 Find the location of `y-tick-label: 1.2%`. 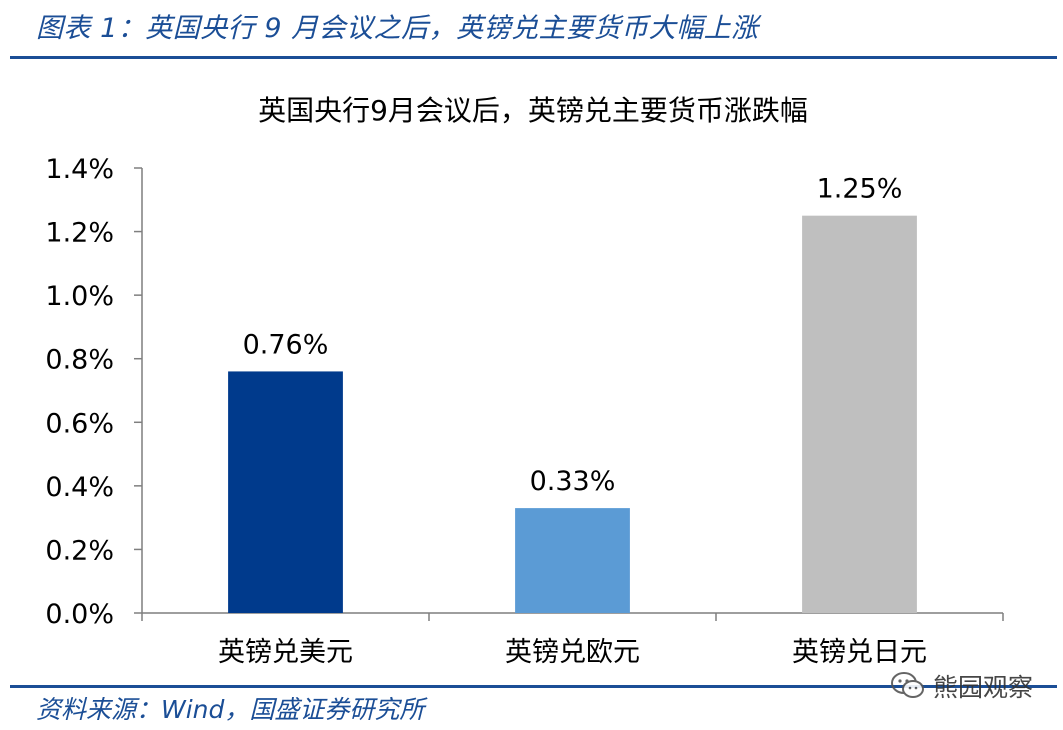

y-tick-label: 1.2% is located at coordinates (79, 233).